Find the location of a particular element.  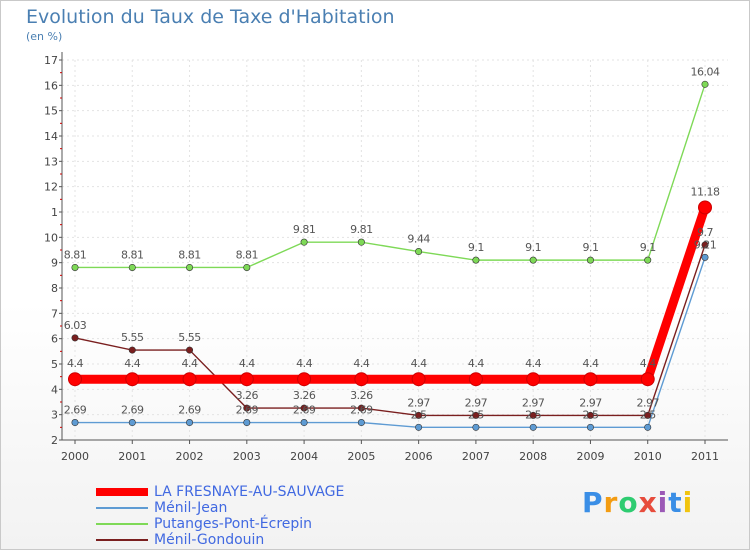

legend-label: LA FRESNAYE-AU-SAUVAGE is located at coordinates (249, 492).